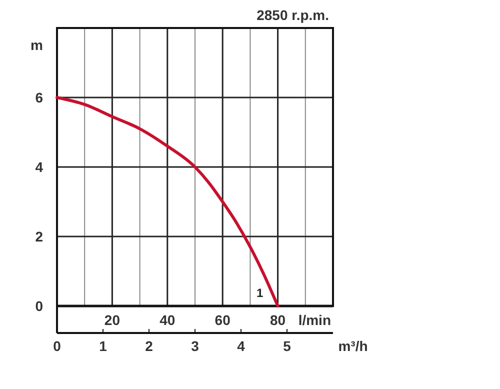 This screenshot has width=500, height=389. I want to click on x-tick-label: 5, so click(287, 346).